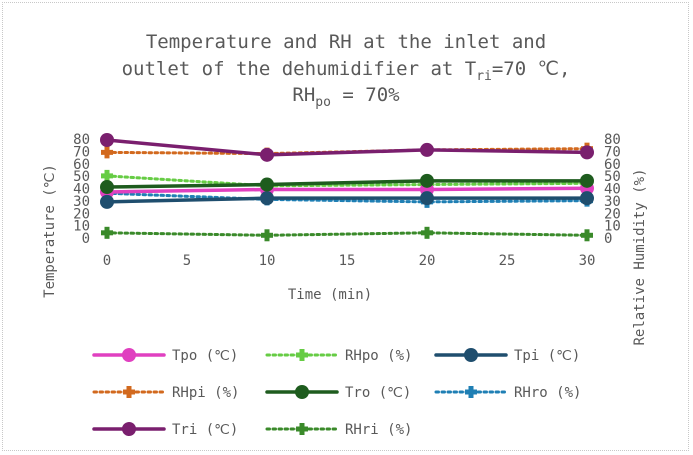  I want to click on x-tick-label-4: 20, so click(427, 261).